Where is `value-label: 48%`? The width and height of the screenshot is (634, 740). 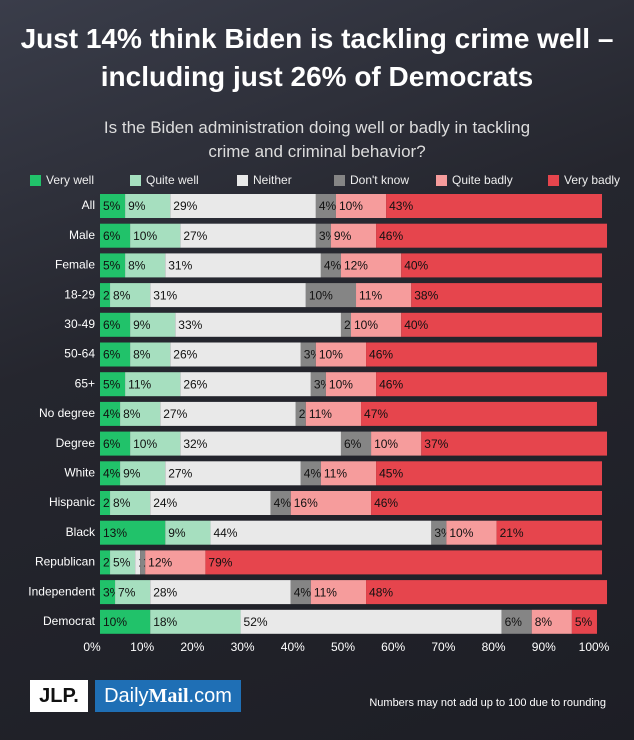 value-label: 48% is located at coordinates (381, 592).